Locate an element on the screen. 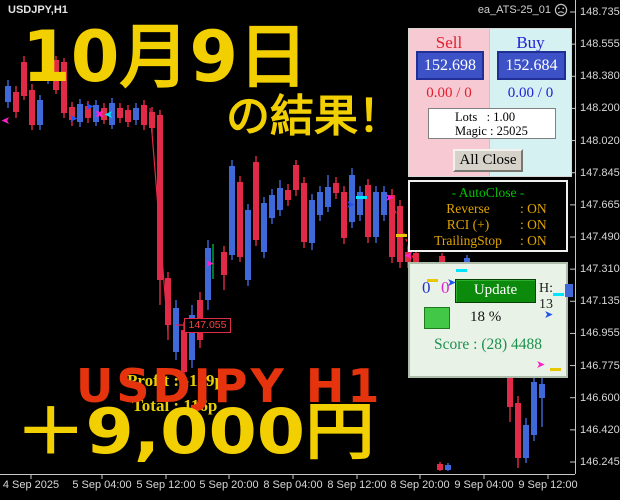  time-axis-label: 5 Sep 04:00 is located at coordinates (102, 485).